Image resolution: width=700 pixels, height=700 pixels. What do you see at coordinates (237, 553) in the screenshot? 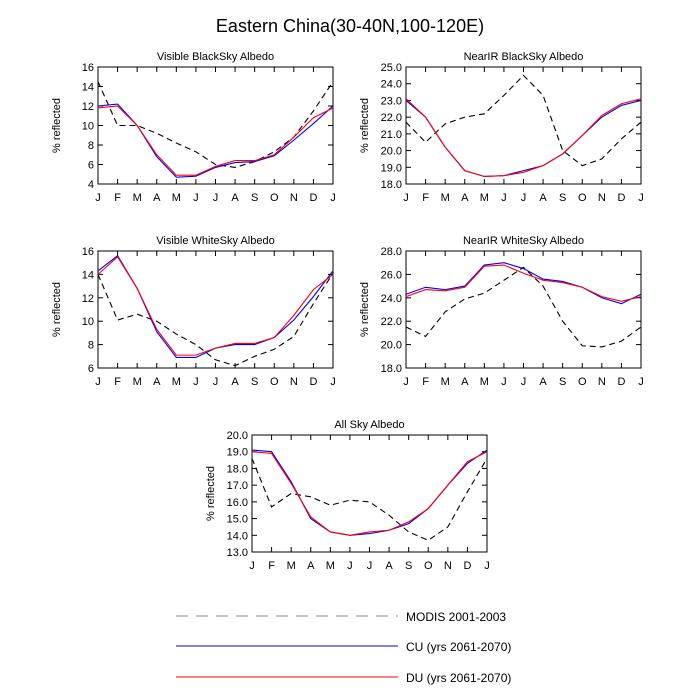
I see `y-tick-label: 13.0` at bounding box center [237, 553].